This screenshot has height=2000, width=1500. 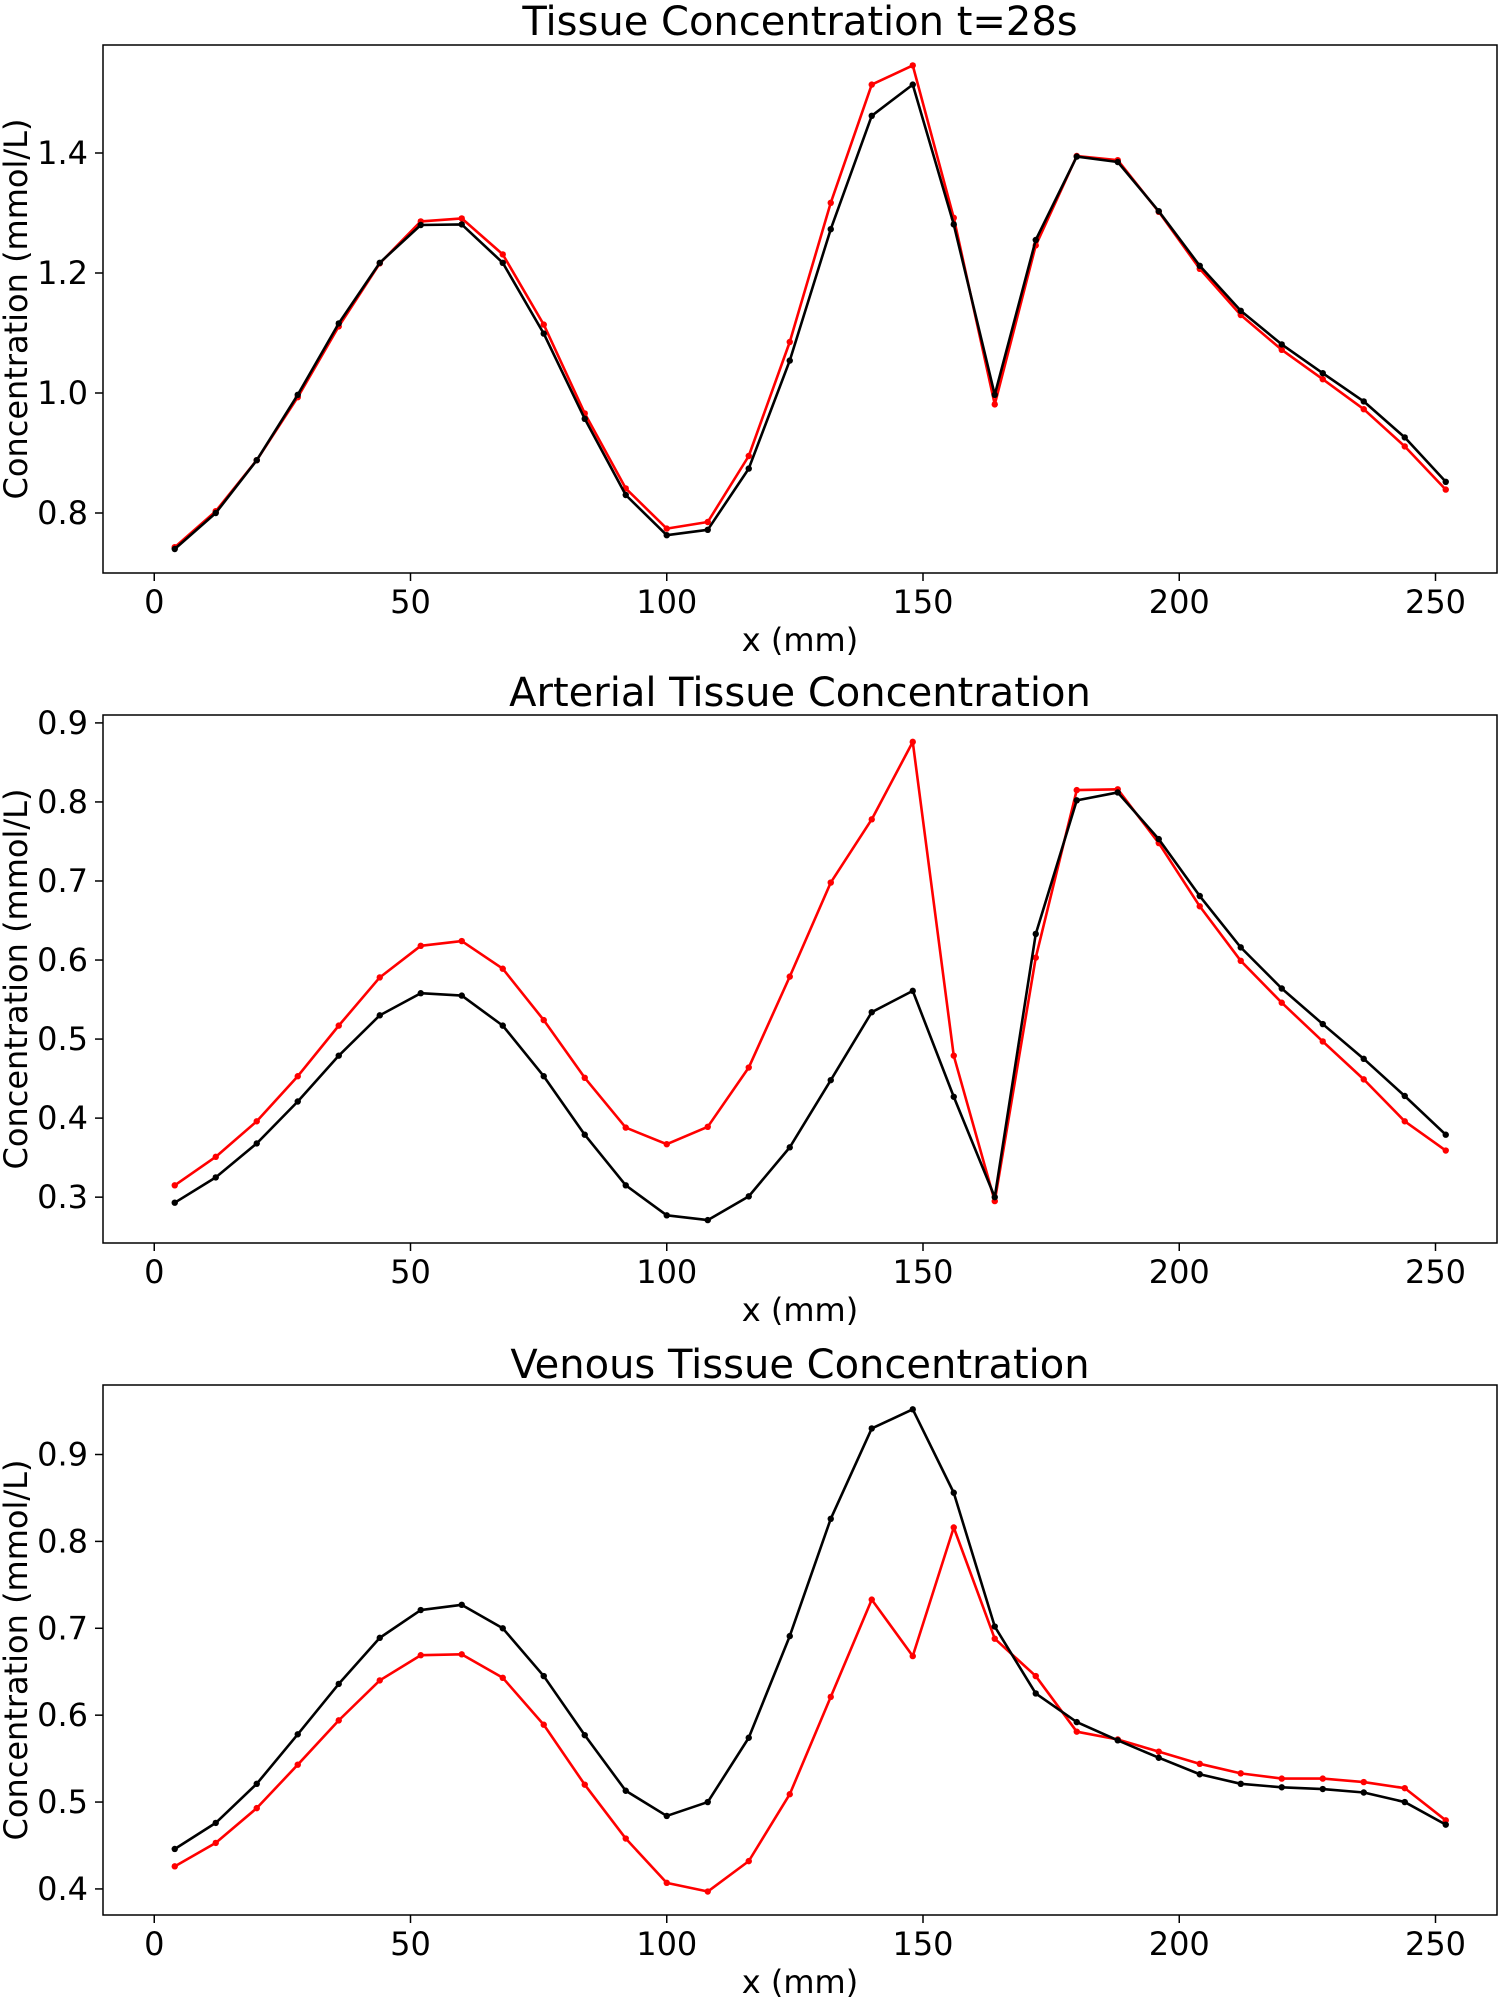 What do you see at coordinates (800, 640) in the screenshot?
I see `x-axis-label: x (mm)` at bounding box center [800, 640].